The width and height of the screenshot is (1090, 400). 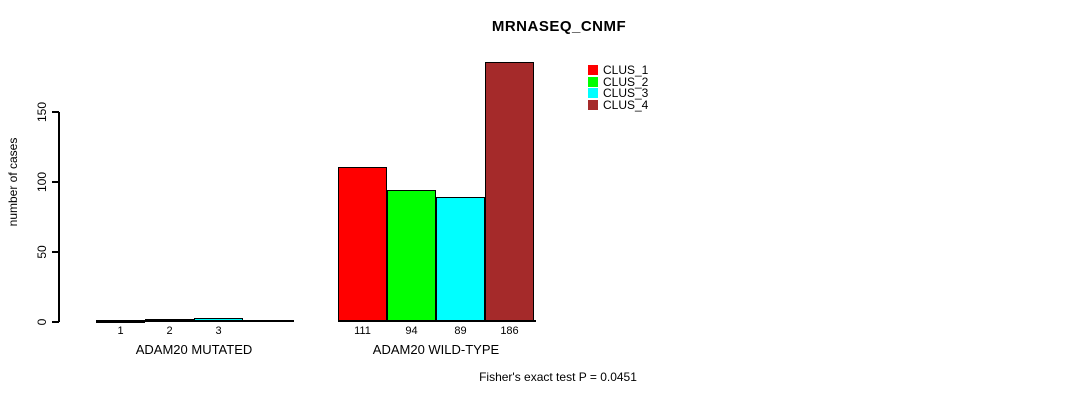 What do you see at coordinates (559, 26) in the screenshot?
I see `chart-title: MRNASEQ_CNMF` at bounding box center [559, 26].